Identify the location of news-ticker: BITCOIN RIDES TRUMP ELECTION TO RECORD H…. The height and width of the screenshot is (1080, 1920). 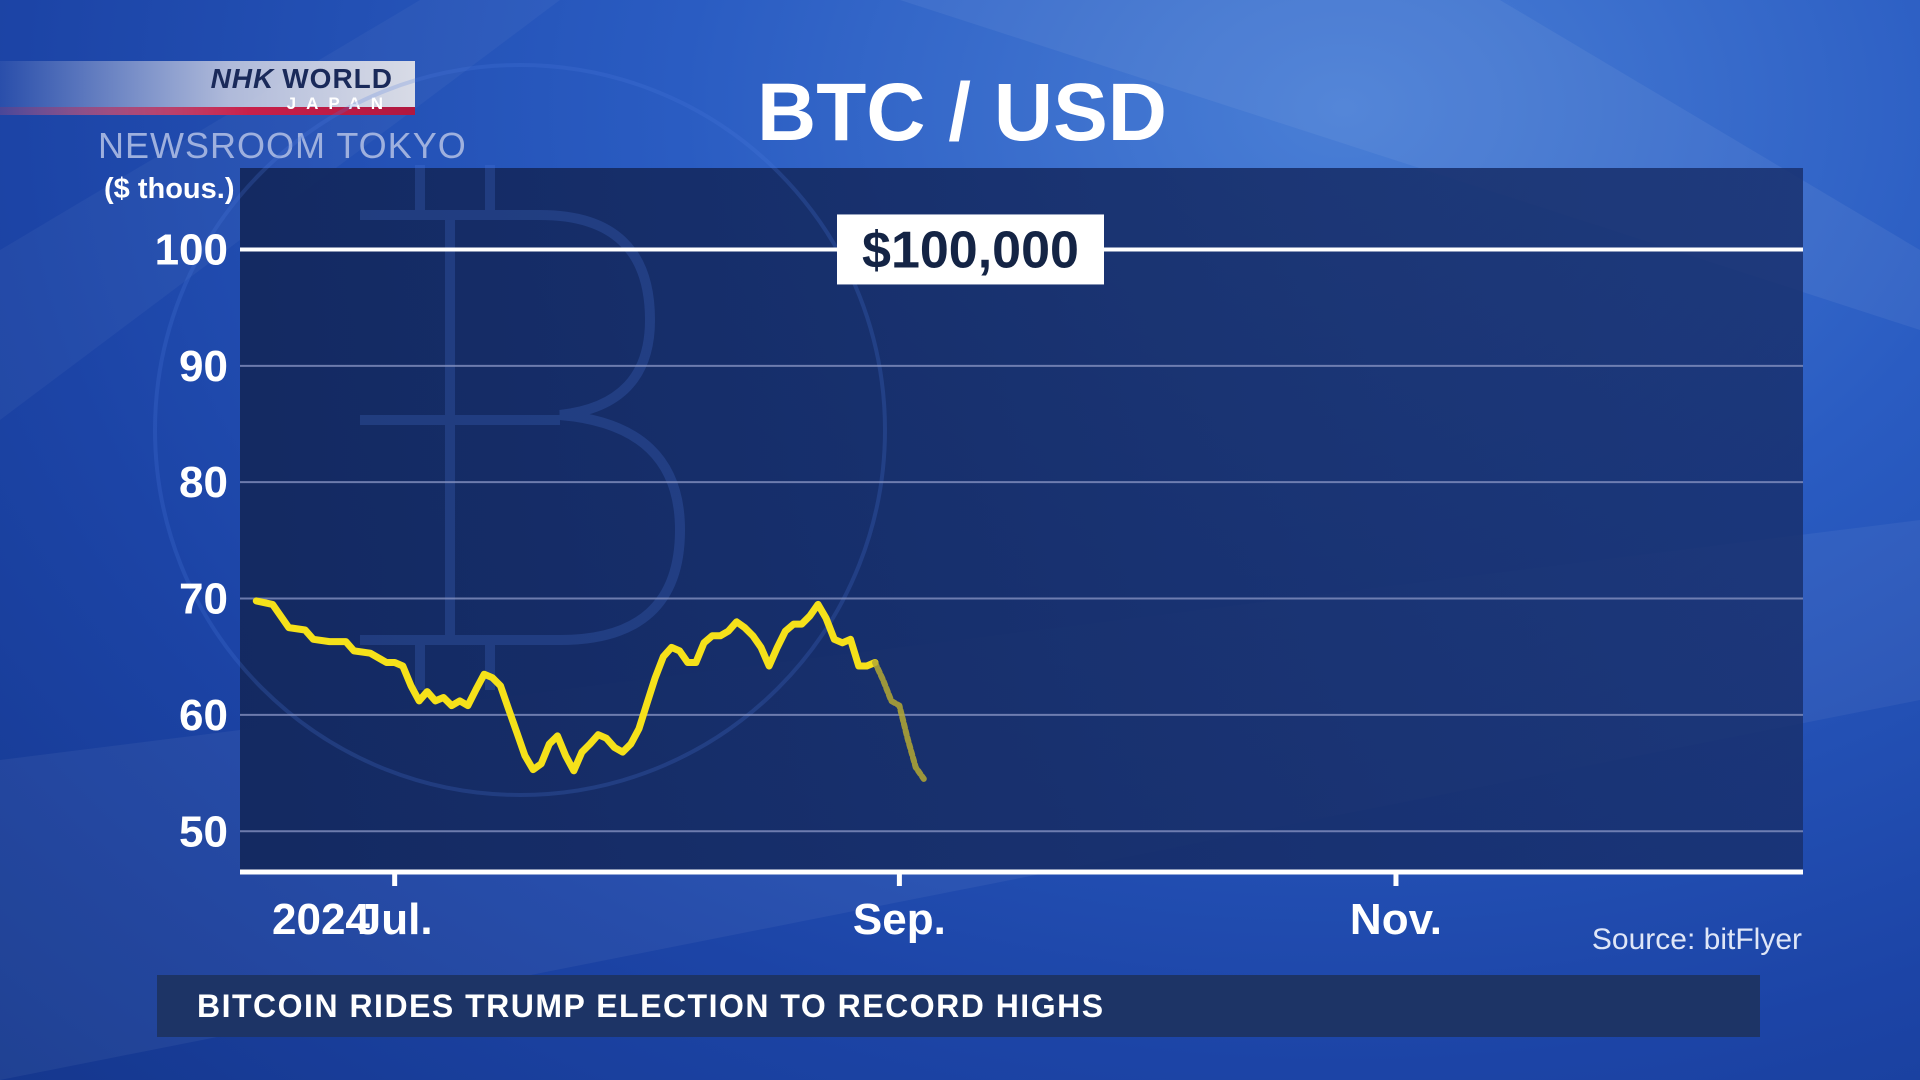
(958, 1006).